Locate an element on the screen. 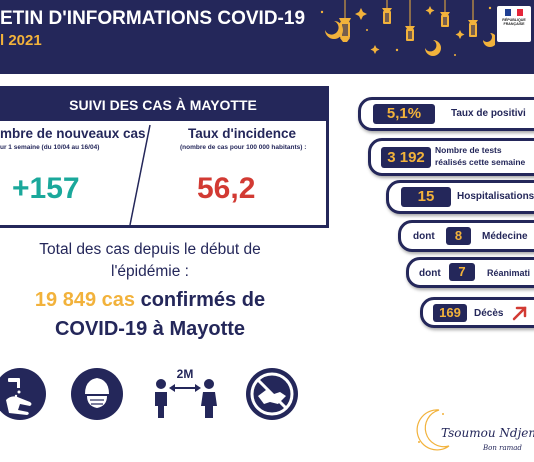  logo-text: RÉPUBLIQUE FRANÇAISE is located at coordinates (514, 22).